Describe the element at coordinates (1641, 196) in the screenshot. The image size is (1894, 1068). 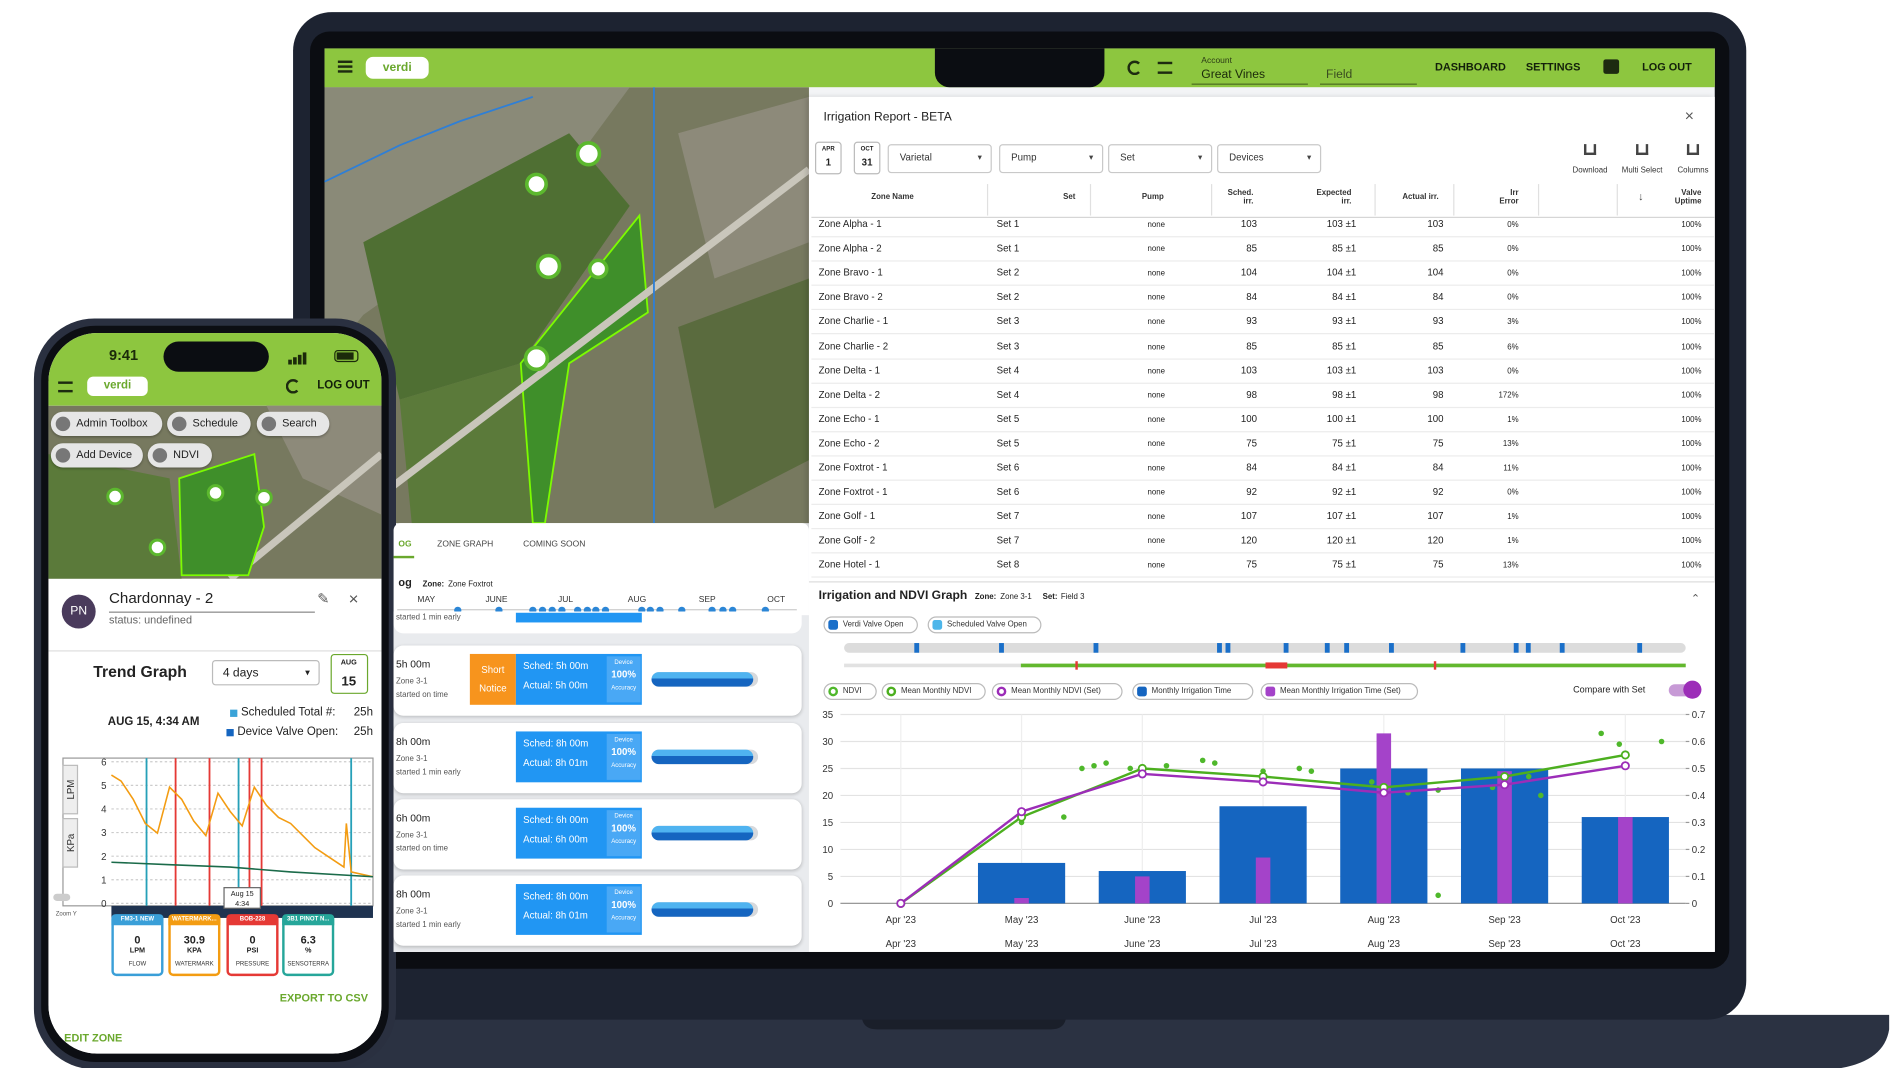
I see `sort-arrow: ↓` at that location.